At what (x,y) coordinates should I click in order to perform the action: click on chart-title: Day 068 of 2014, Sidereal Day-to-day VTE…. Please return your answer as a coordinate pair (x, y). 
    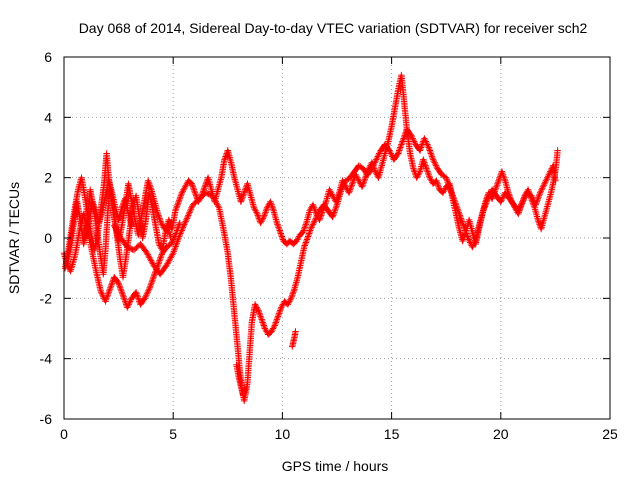
    Looking at the image, I should click on (333, 28).